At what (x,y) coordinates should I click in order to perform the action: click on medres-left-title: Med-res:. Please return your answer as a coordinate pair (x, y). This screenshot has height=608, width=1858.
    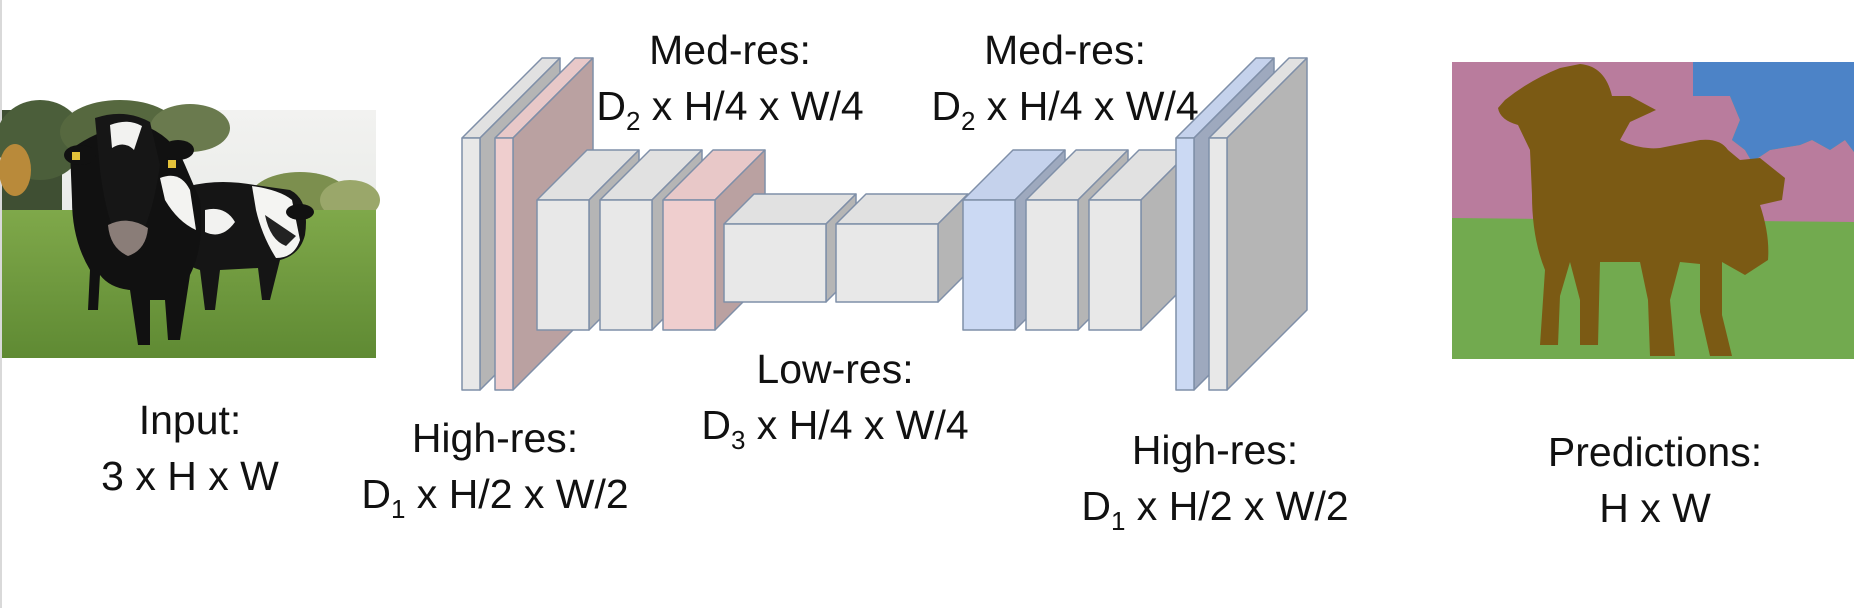
    Looking at the image, I should click on (730, 50).